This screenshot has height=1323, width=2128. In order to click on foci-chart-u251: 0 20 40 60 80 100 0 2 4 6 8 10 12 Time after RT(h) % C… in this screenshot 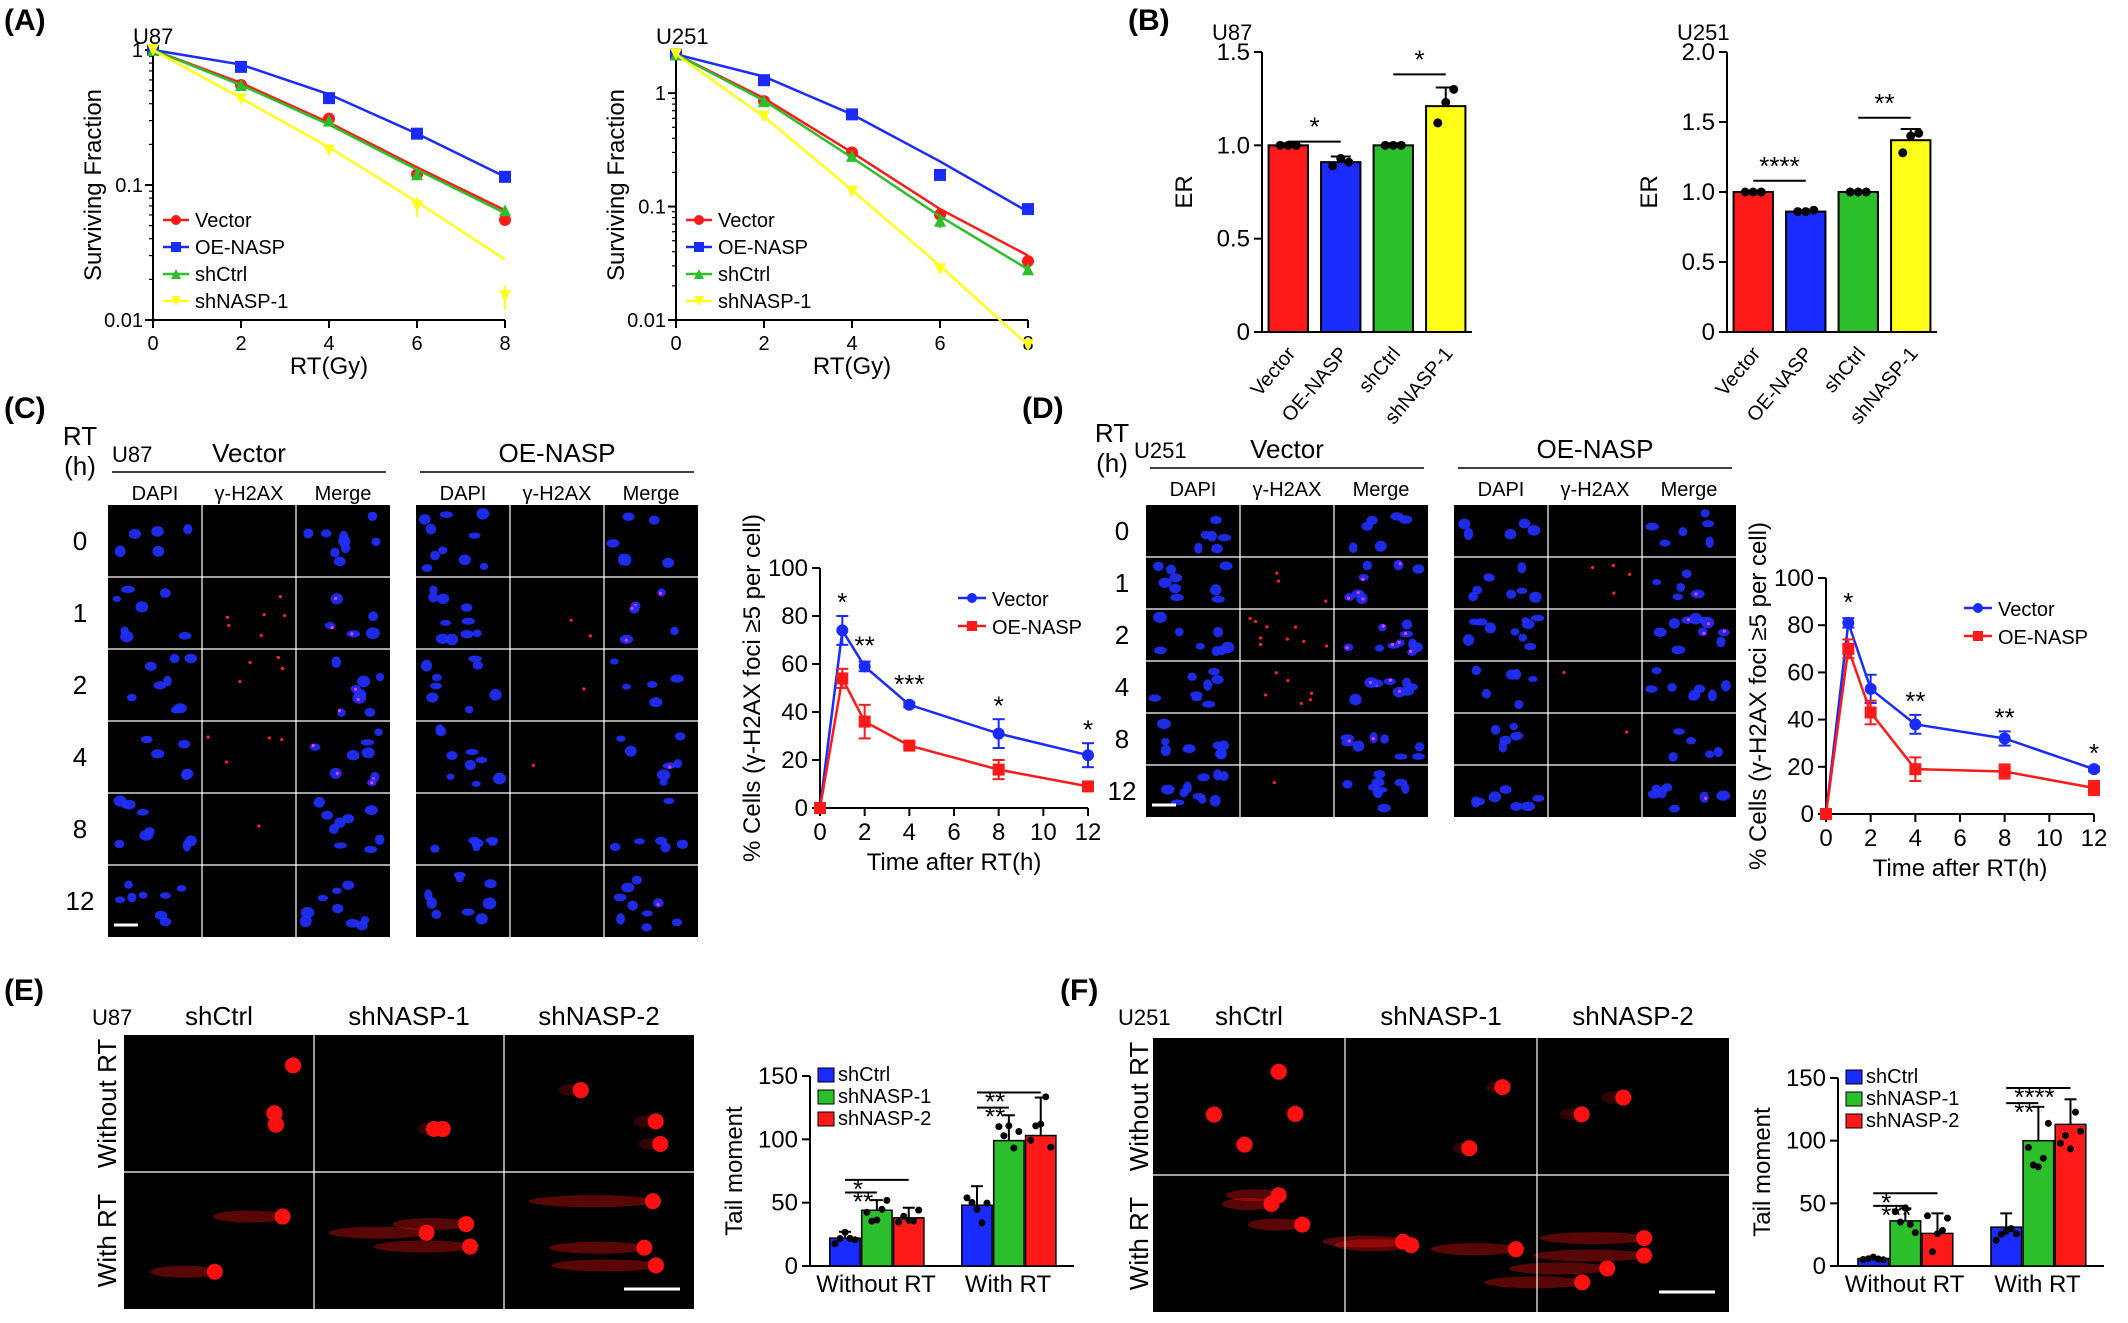, I will do `click(1926, 702)`.